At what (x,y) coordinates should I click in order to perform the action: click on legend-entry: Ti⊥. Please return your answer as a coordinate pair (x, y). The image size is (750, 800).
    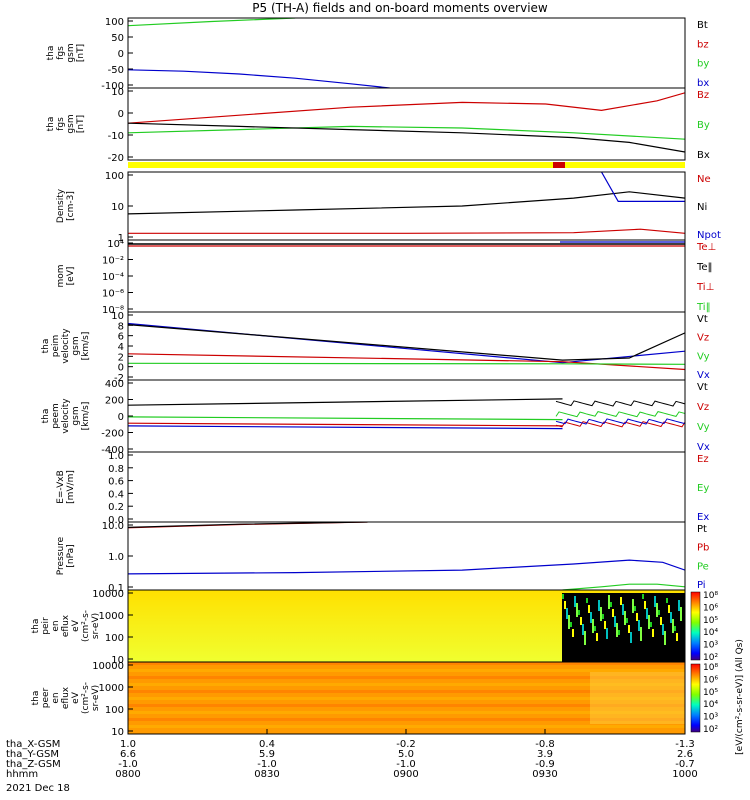
    Looking at the image, I should click on (705, 287).